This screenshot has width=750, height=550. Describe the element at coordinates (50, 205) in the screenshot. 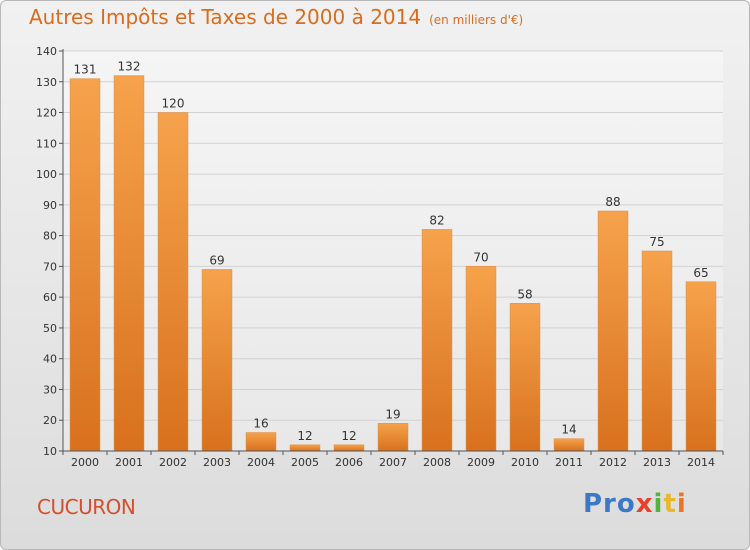

I see `y-tick-label: 90` at that location.